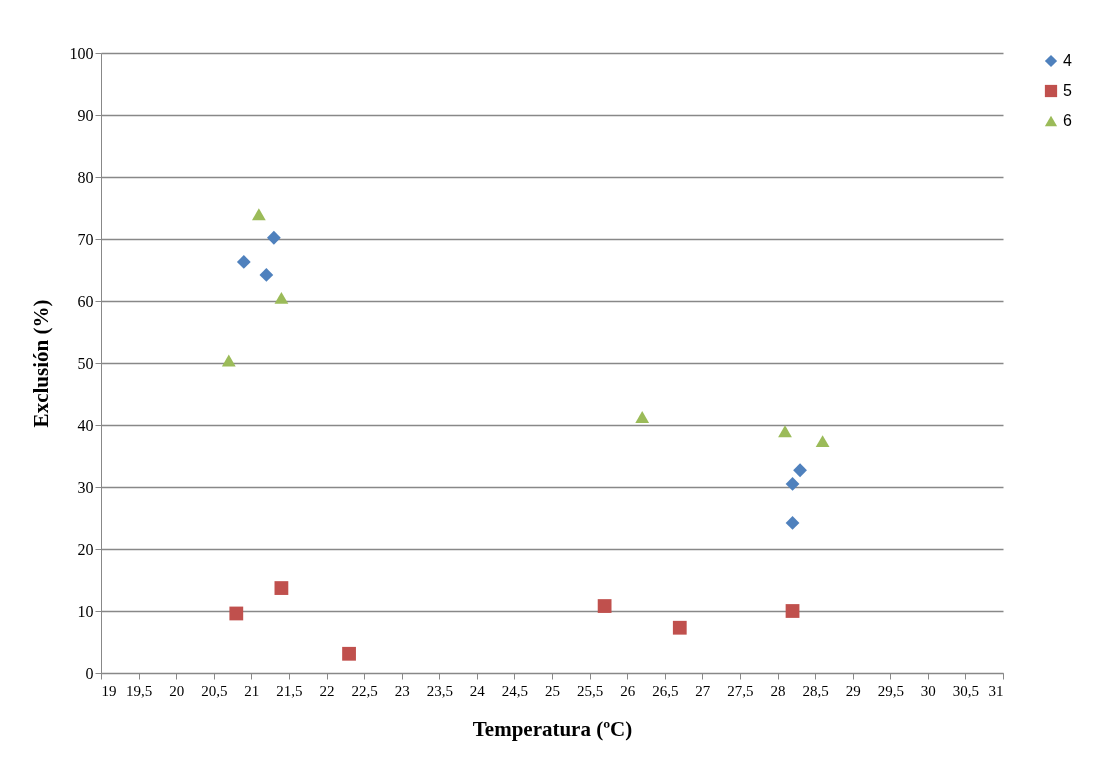  I want to click on y-tick-label: 40, so click(85, 425).